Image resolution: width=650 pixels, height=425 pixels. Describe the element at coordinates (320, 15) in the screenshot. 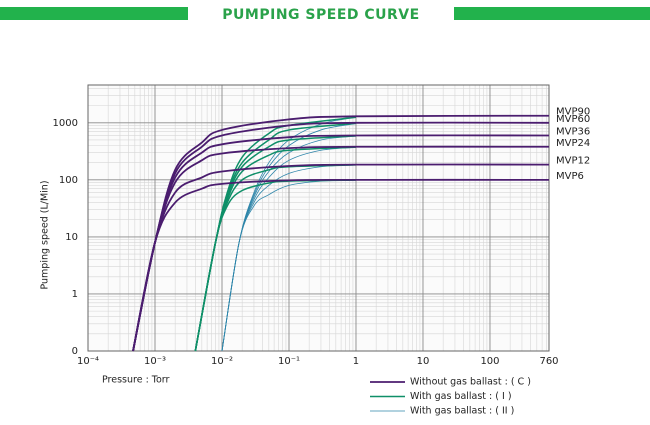

I see `chart-title: PUMPING SPEED CURVE` at that location.